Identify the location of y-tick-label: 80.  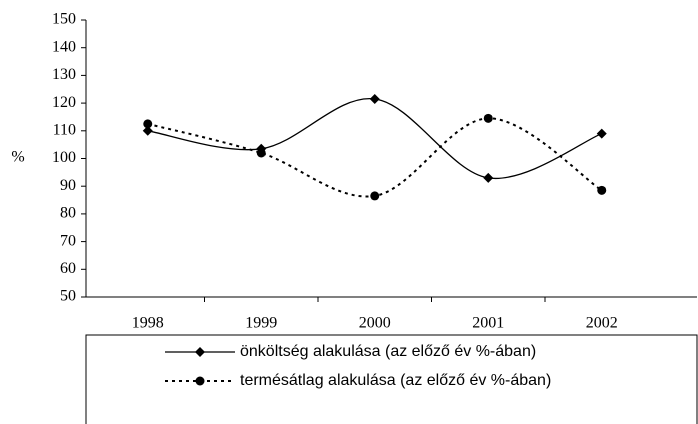
(68, 213).